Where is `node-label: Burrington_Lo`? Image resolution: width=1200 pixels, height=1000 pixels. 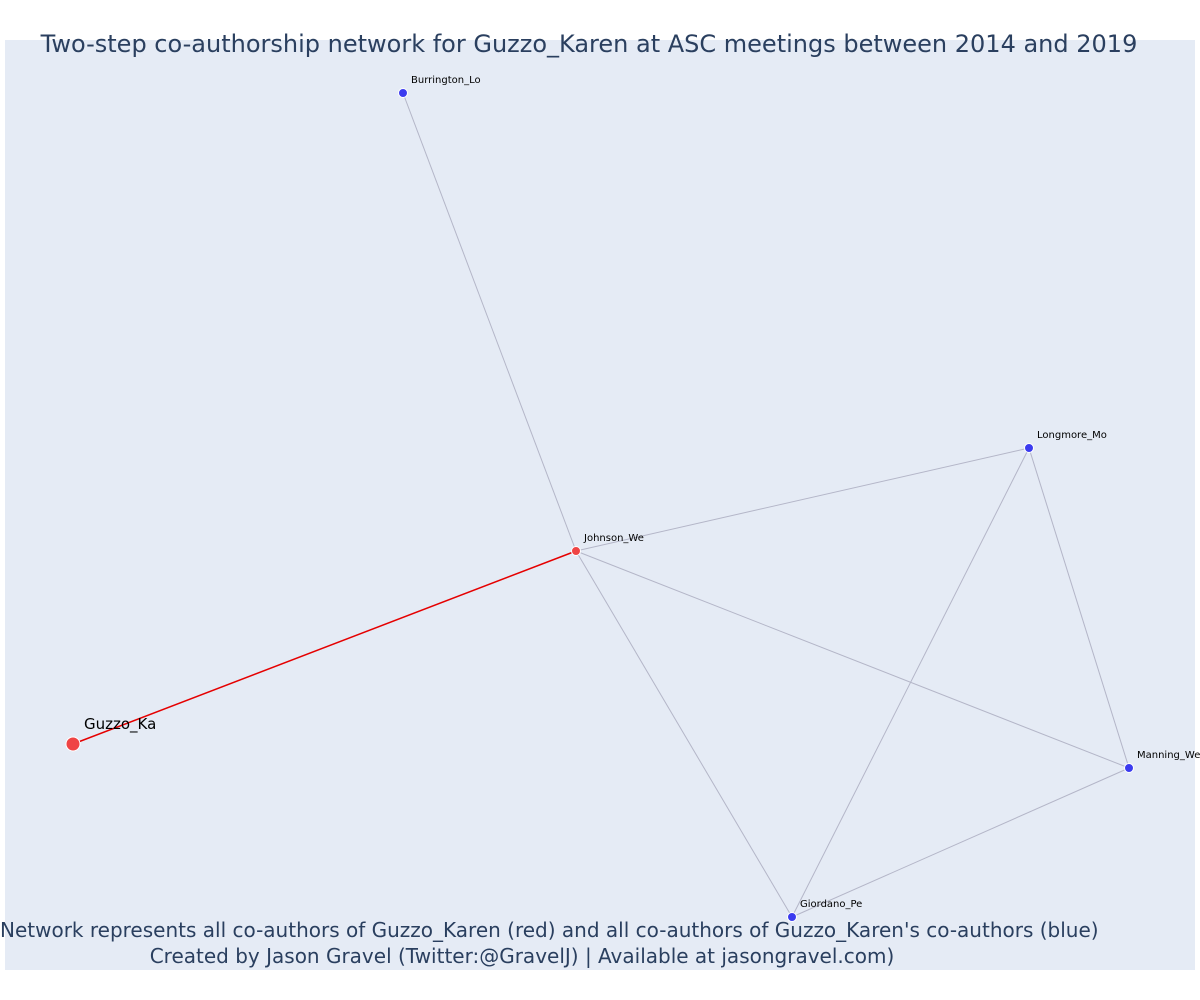
node-label: Burrington_Lo is located at coordinates (446, 80).